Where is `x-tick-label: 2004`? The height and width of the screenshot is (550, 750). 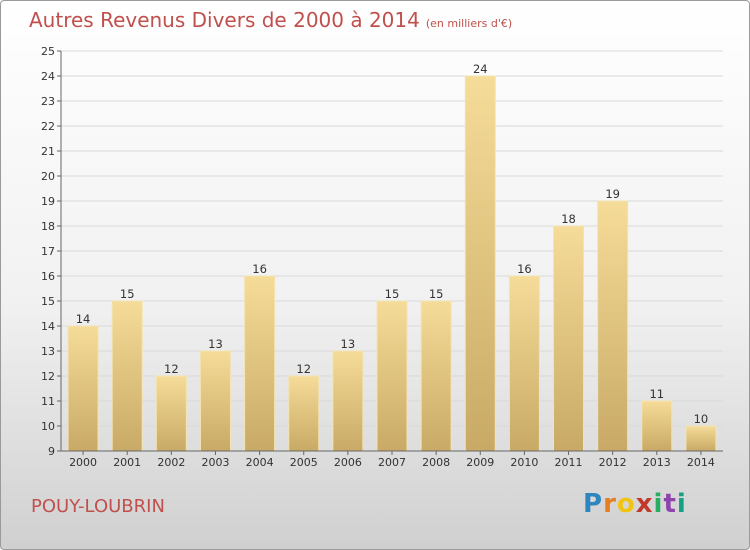 x-tick-label: 2004 is located at coordinates (260, 462).